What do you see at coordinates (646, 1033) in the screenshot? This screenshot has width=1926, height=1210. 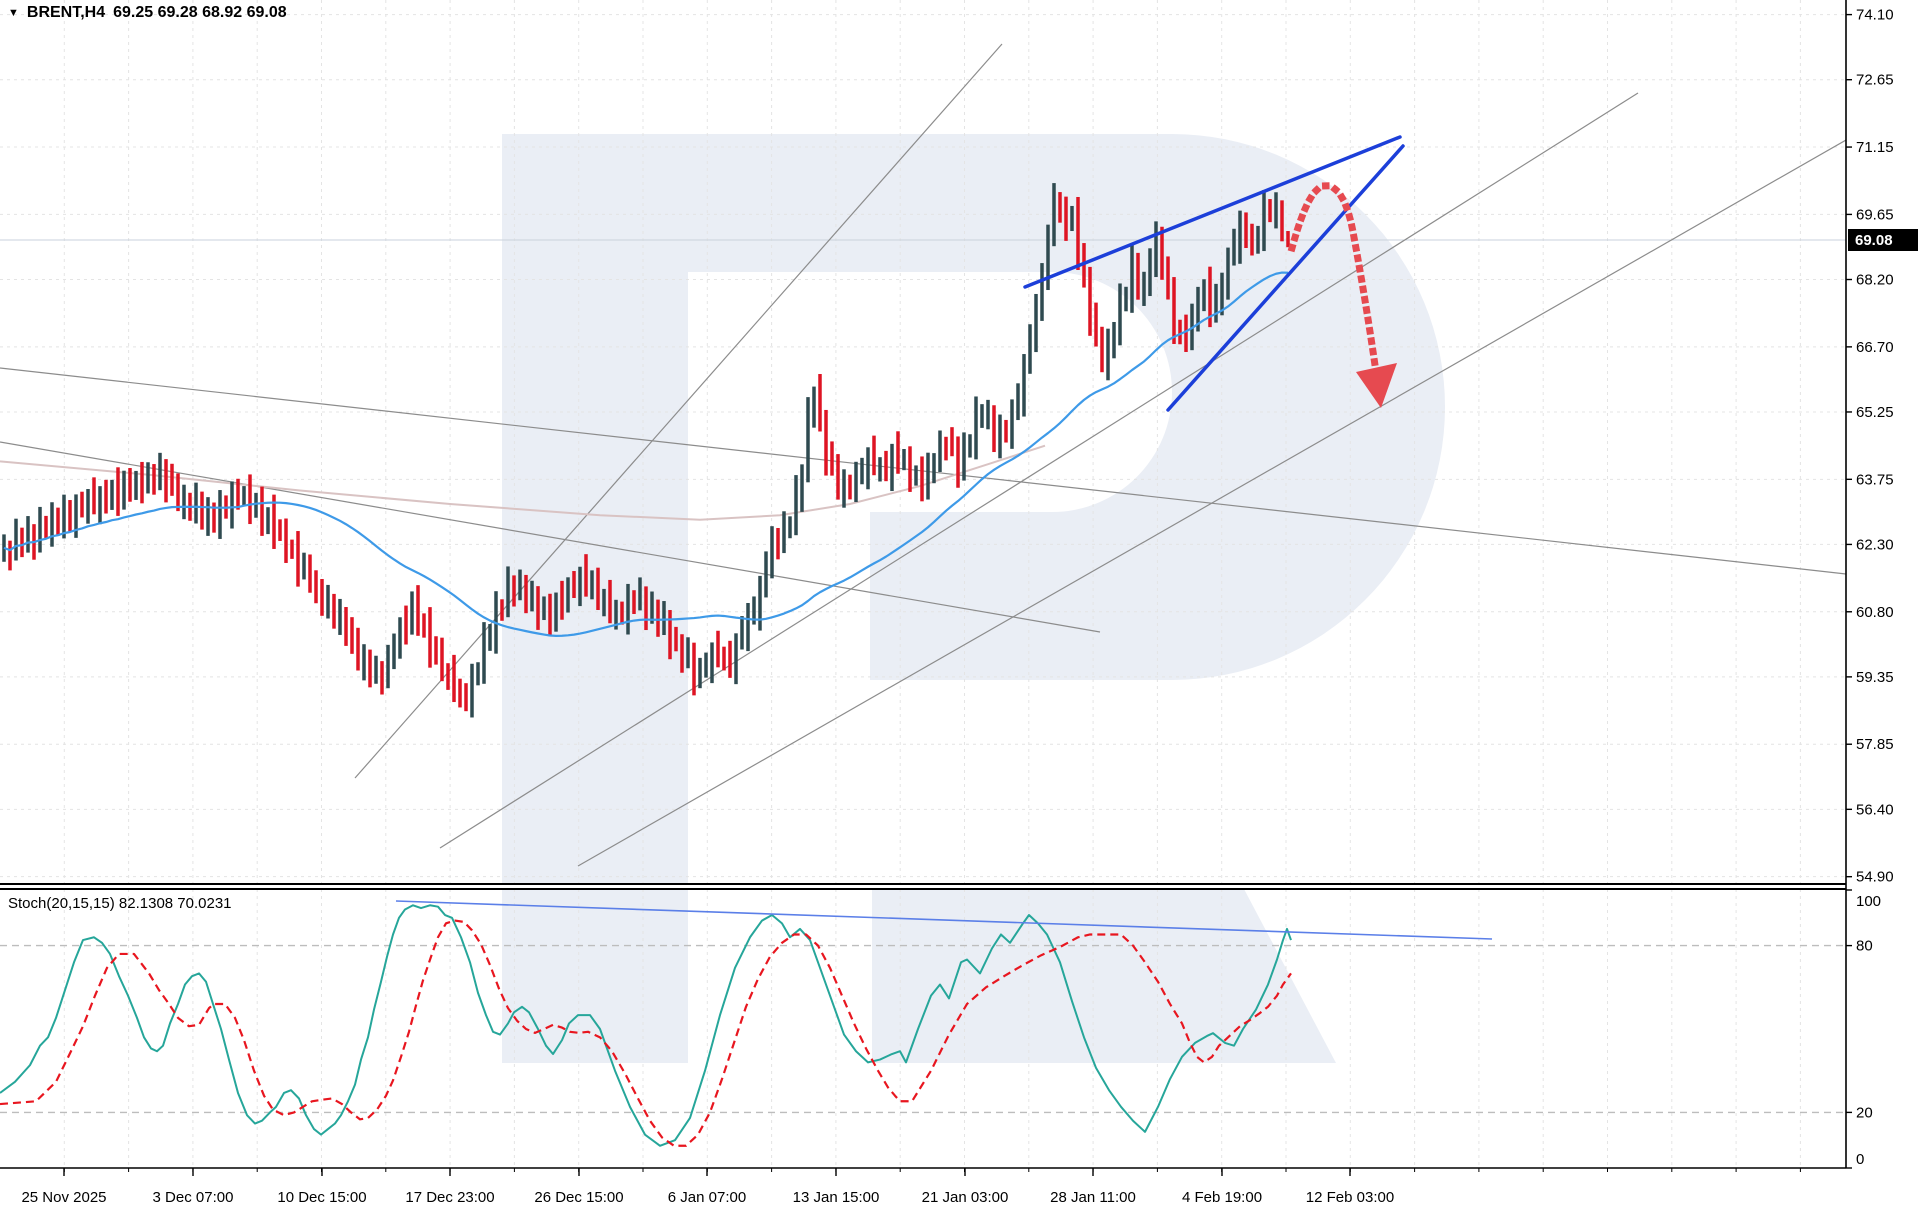 I see `stoch-d-line` at bounding box center [646, 1033].